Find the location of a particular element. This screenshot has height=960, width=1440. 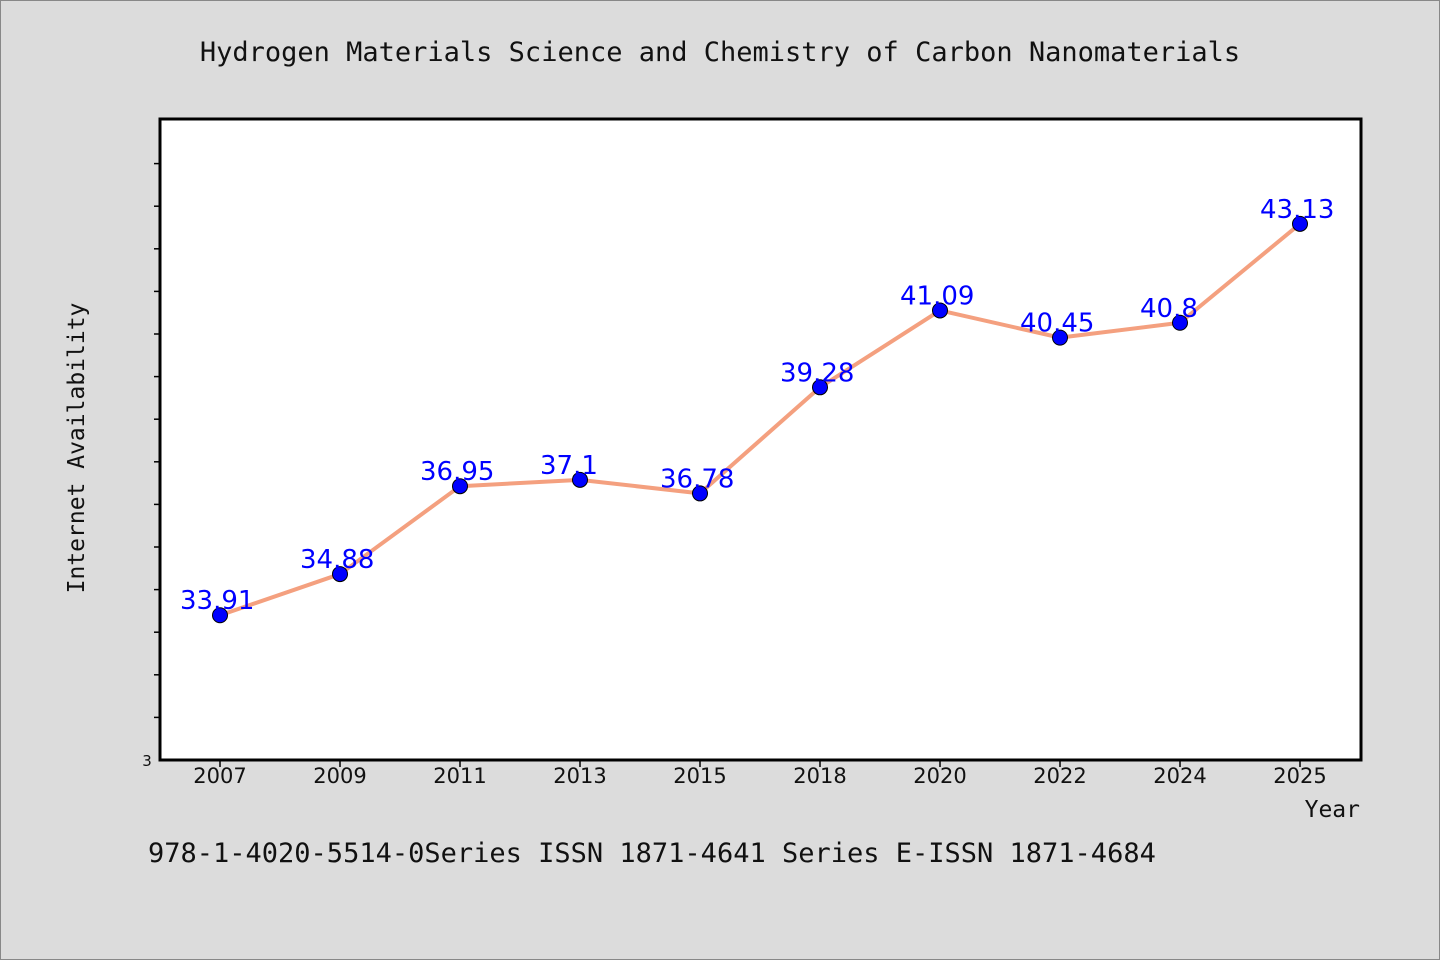

data-label: 41.09 is located at coordinates (937, 296).